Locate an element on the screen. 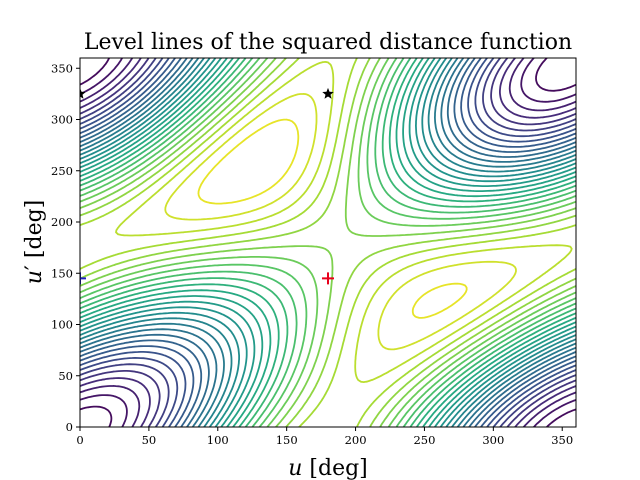 The image size is (640, 480). x-tick-label: 50 is located at coordinates (149, 440).